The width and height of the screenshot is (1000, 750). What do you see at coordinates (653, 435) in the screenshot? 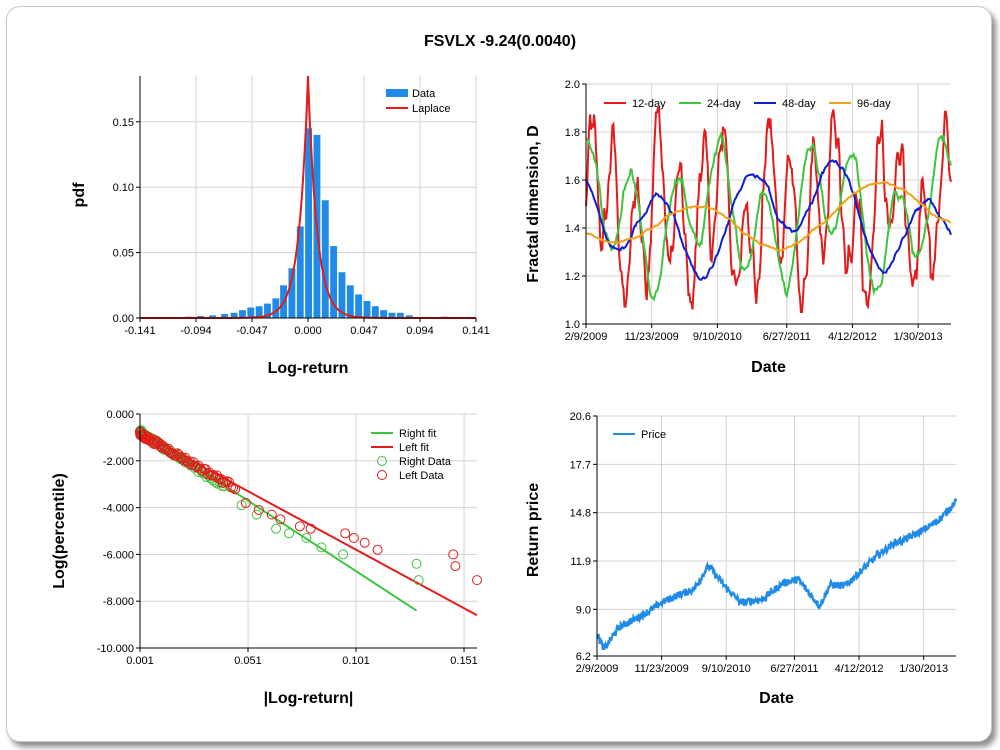
I see `legend-price-label: Price` at bounding box center [653, 435].